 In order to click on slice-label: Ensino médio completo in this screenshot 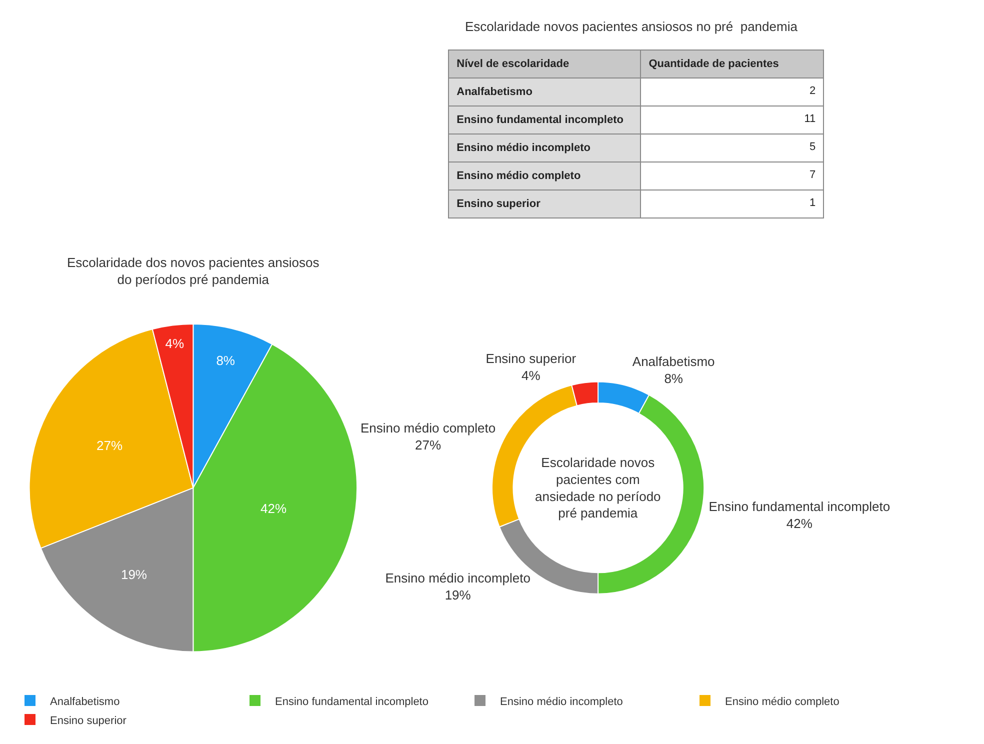, I will do `click(428, 428)`.